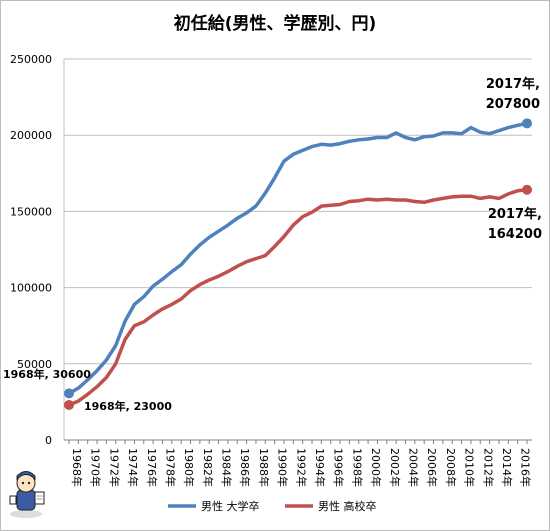  What do you see at coordinates (283, 467) in the screenshot?
I see `x-tick-label: 1990年` at bounding box center [283, 467].